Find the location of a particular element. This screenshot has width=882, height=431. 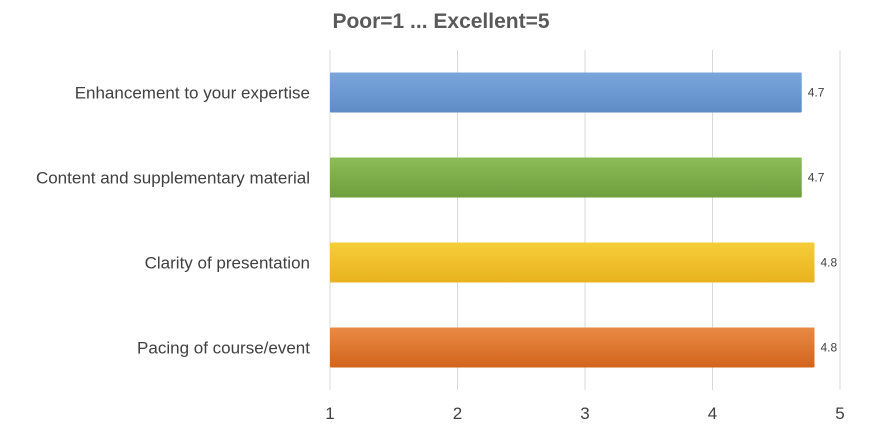

x-tick-label-1: 1 is located at coordinates (329, 413).